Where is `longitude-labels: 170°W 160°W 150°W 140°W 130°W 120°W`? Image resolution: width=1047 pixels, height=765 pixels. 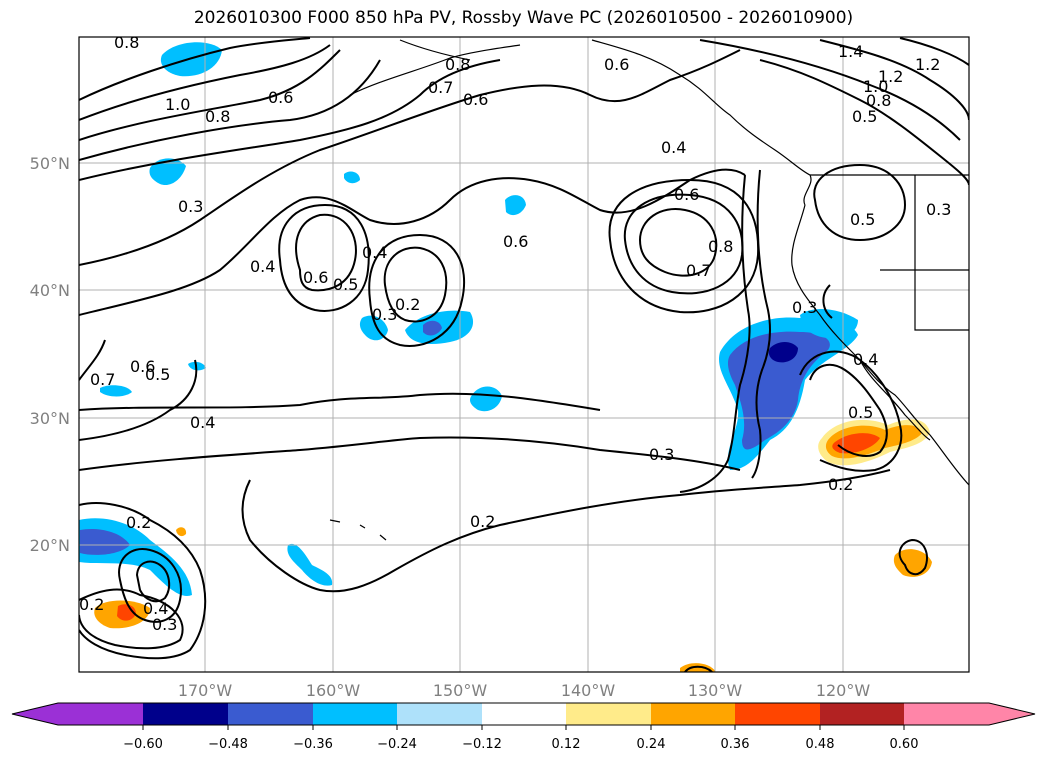
longitude-labels: 170°W 160°W 150°W 140°W 130°W 120°W is located at coordinates (524, 690).